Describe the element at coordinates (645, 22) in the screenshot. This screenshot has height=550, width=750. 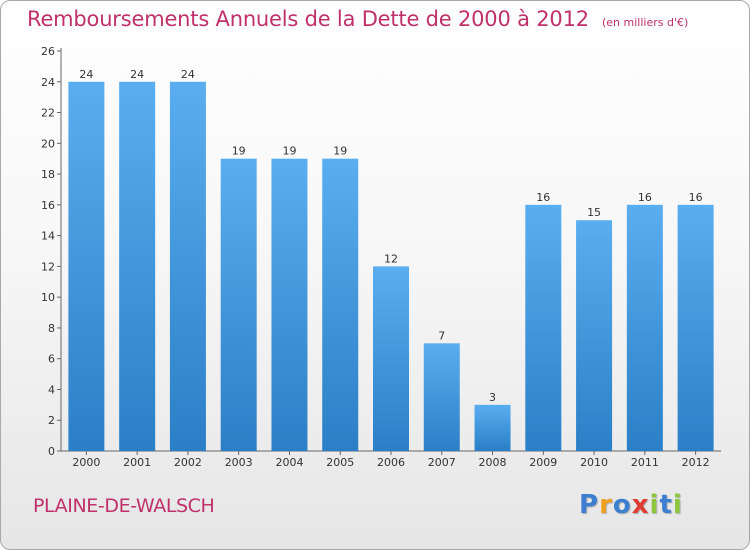
I see `chart-subtitle: (en milliers d'€)` at that location.